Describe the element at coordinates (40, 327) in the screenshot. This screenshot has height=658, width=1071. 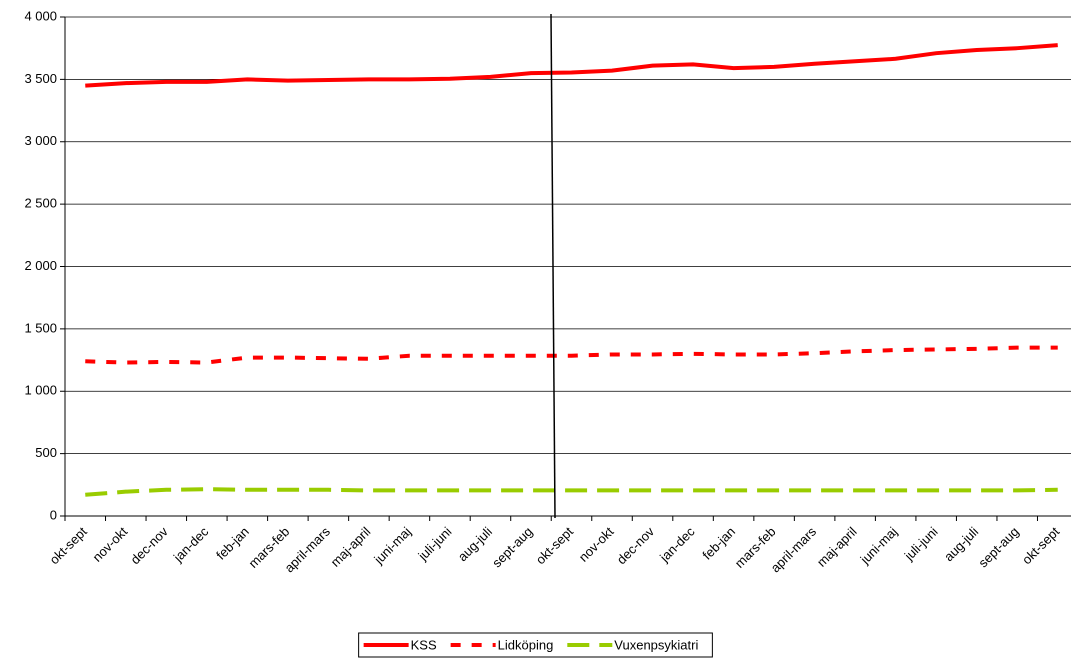
I see `y-tick-label: 1 500` at that location.